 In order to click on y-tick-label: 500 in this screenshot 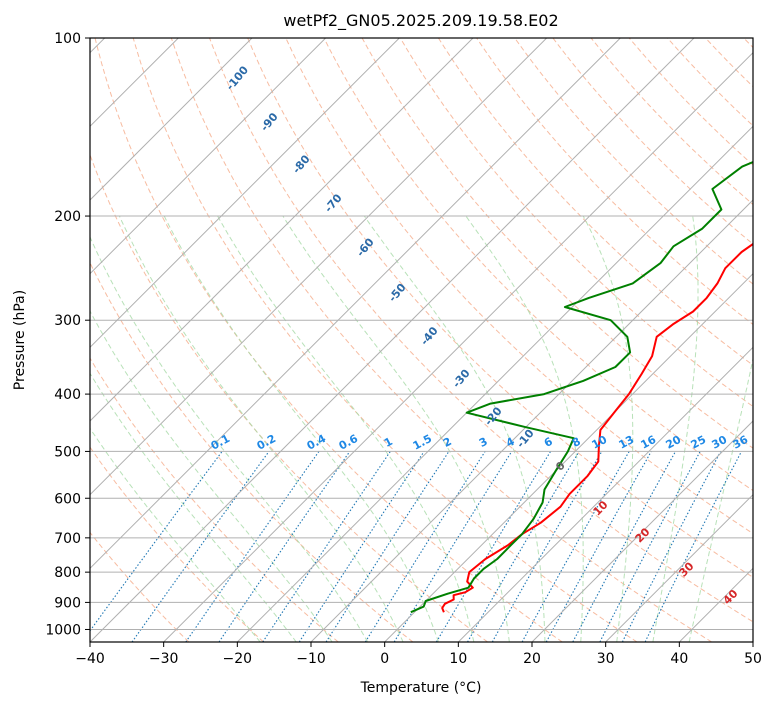, I will do `click(67, 452)`.